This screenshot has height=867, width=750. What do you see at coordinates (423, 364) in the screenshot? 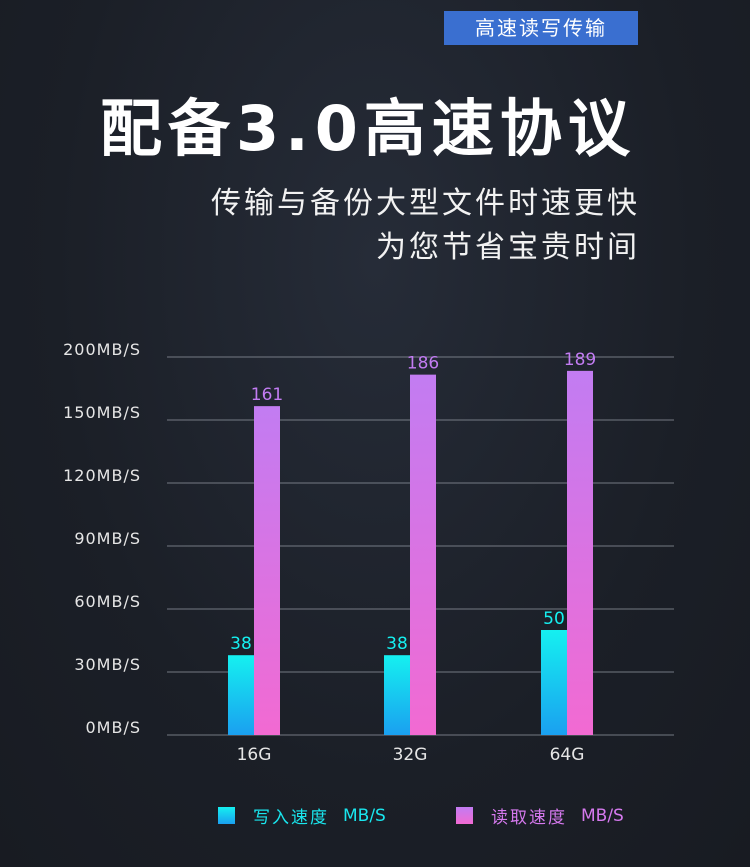
I see `bar-value-label: 186` at bounding box center [423, 364].